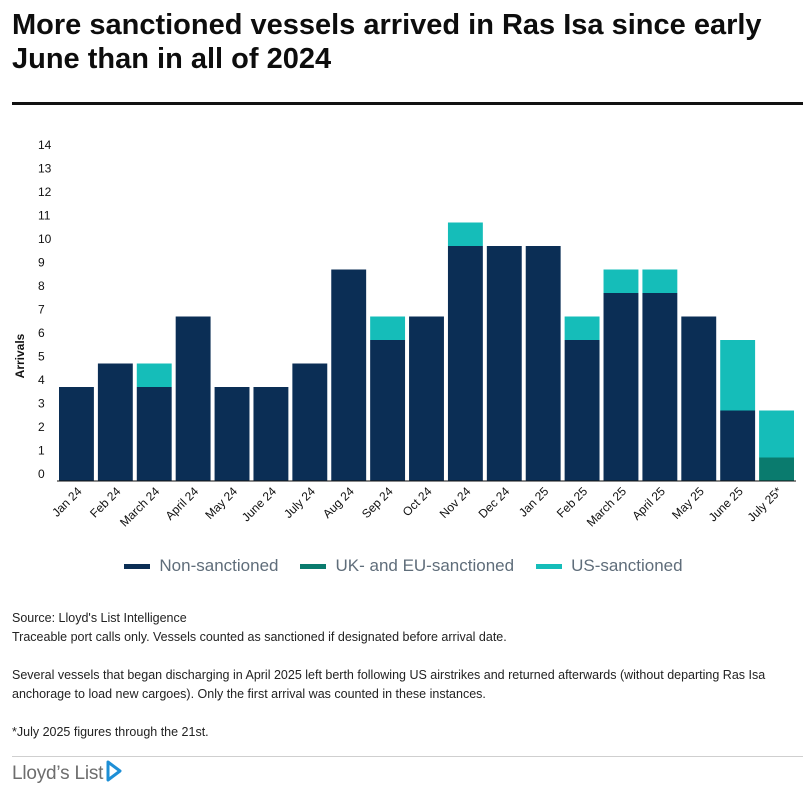 Image resolution: width=807 pixels, height=794 pixels. What do you see at coordinates (776, 469) in the screenshot?
I see `bar-july-25-uk-and-eu-sanctioned` at bounding box center [776, 469].